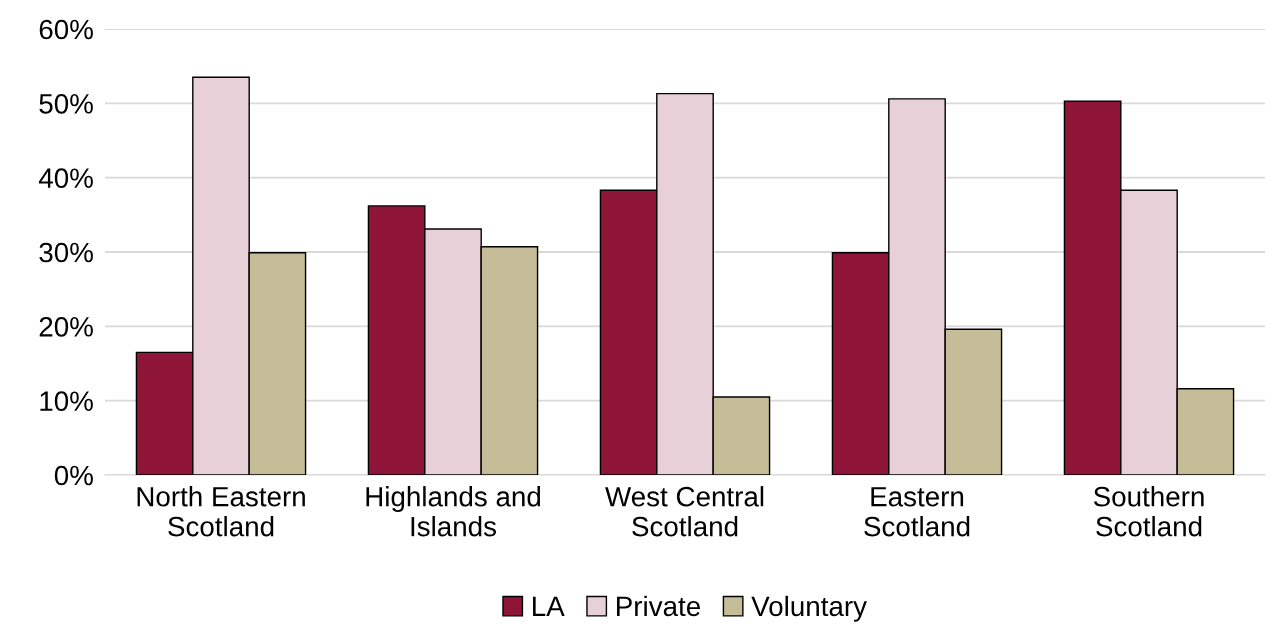  I want to click on x-tick-label: North Eastern Scotland, so click(221, 511).